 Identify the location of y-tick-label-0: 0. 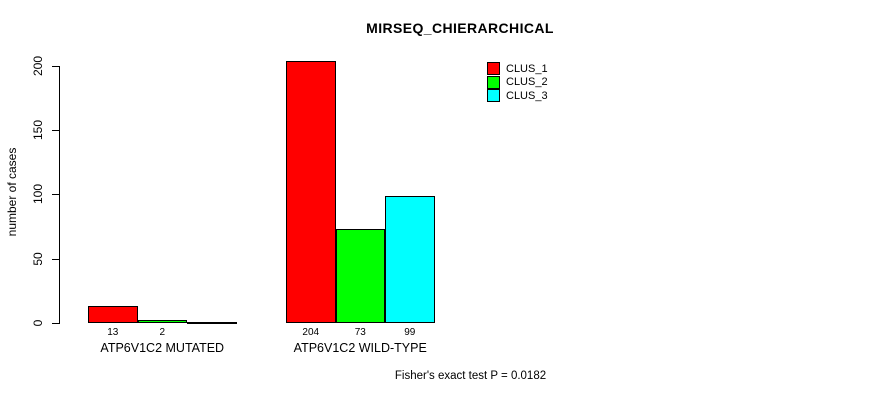
(38, 323).